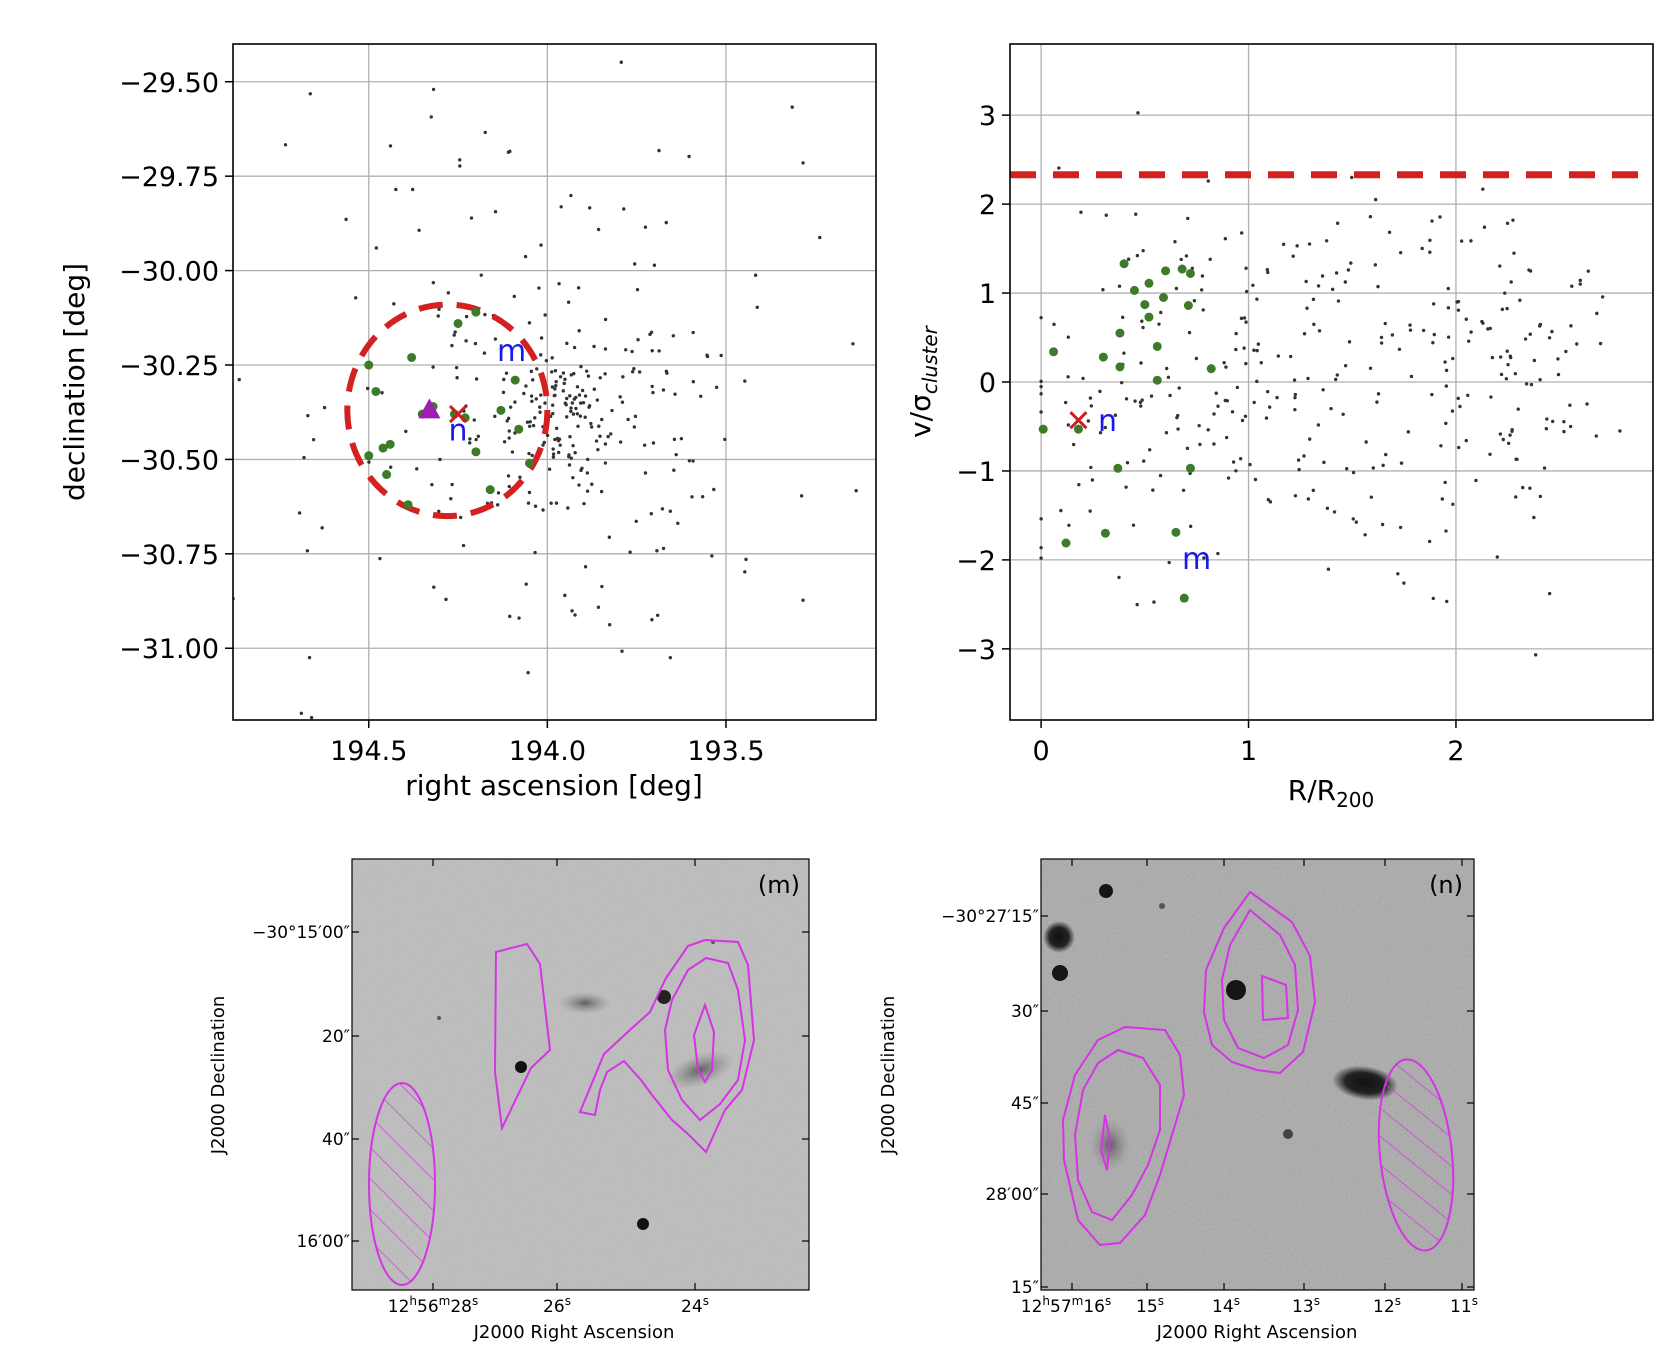 The image size is (1667, 1369). Describe the element at coordinates (433, 1305) in the screenshot. I see `thumb-m-xtick-label: 12h56m28s` at that location.